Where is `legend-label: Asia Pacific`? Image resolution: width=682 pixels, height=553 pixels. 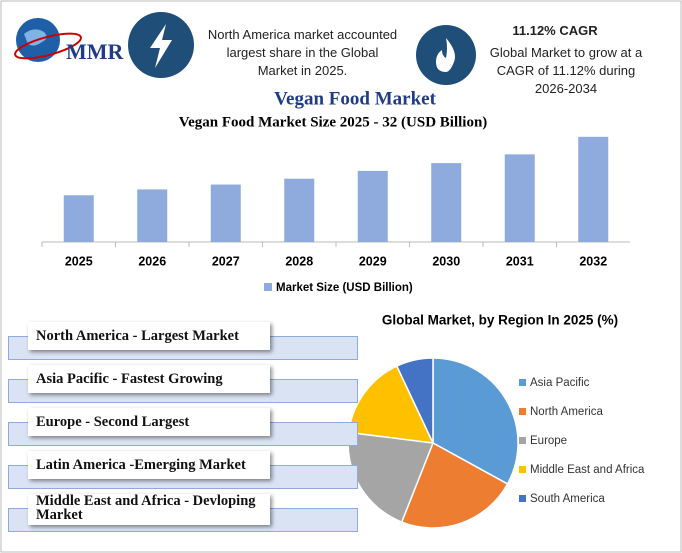
legend-label: Asia Pacific is located at coordinates (560, 383).